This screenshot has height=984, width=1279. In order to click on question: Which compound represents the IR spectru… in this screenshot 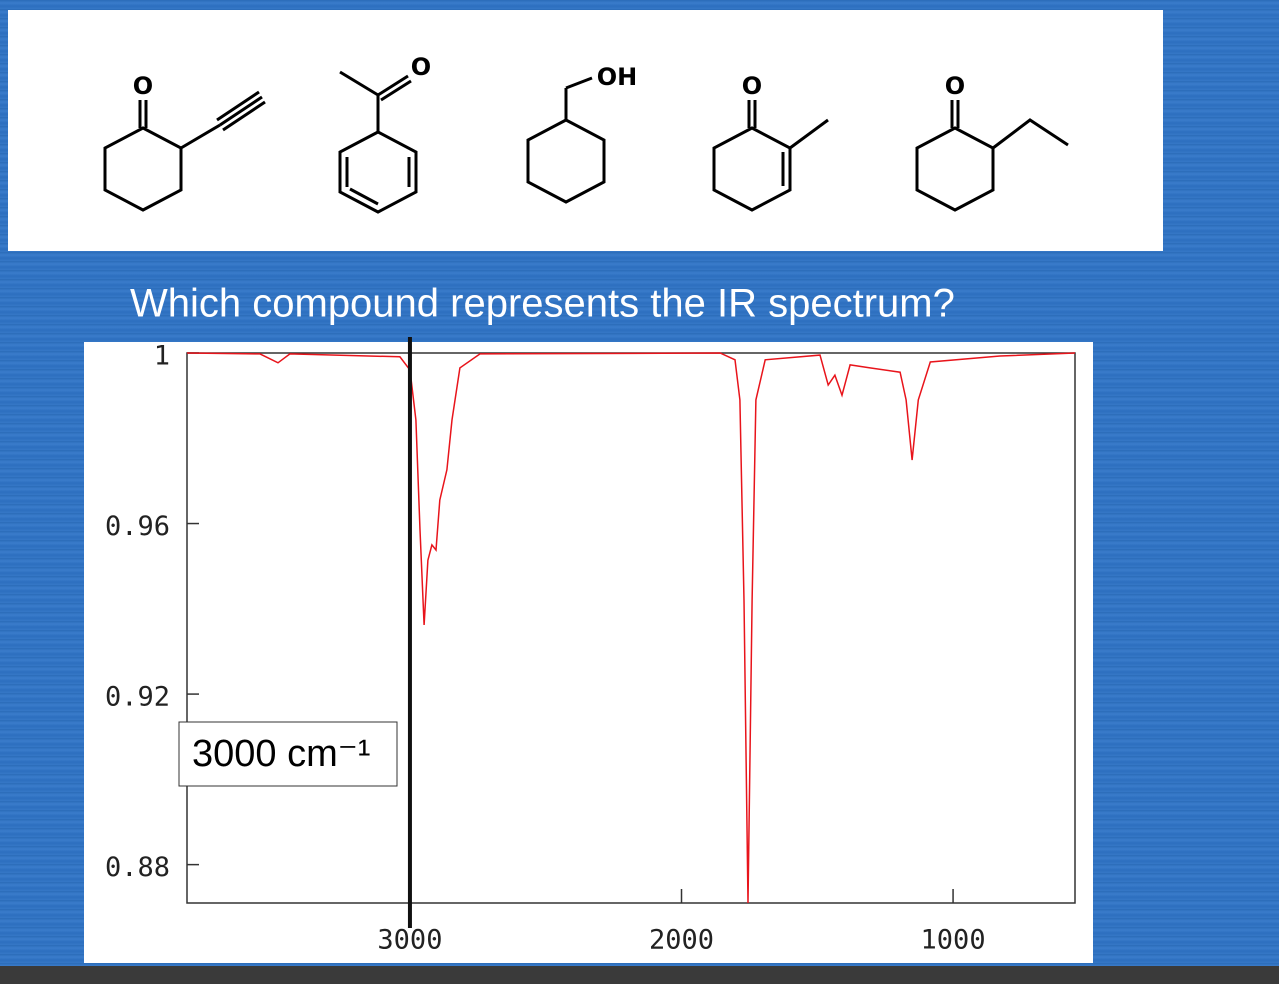, I will do `click(542, 304)`.